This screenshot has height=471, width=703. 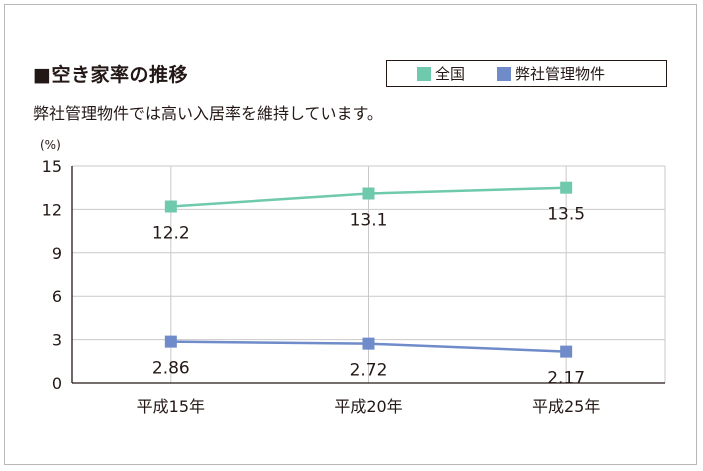 I want to click on legend-label-company: 弊社管理物件, so click(x=560, y=74).